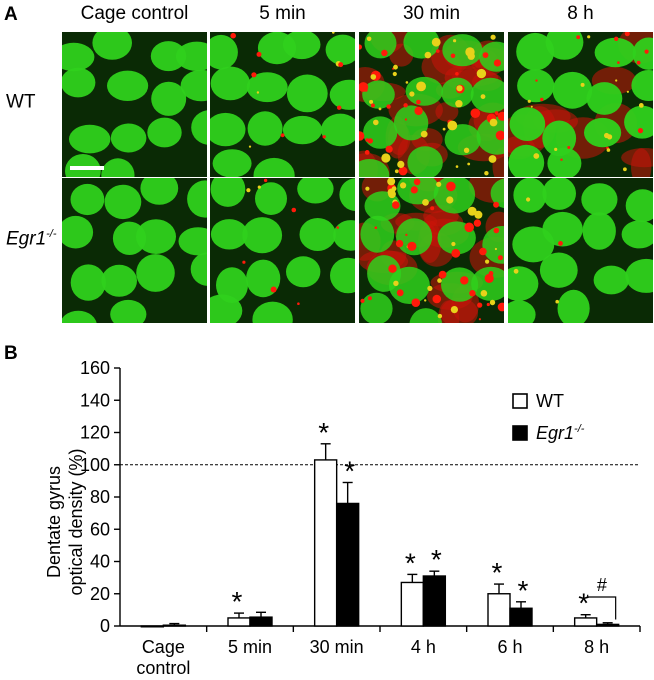  I want to click on y-tick-label-100: 100, so click(95, 465).